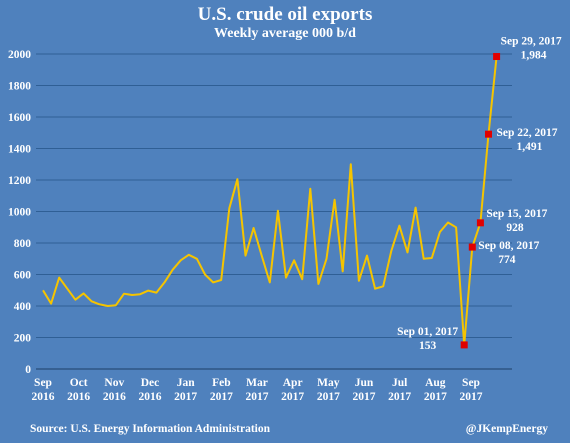 The height and width of the screenshot is (443, 570). I want to click on x-tick: Dec 2016, so click(150, 390).